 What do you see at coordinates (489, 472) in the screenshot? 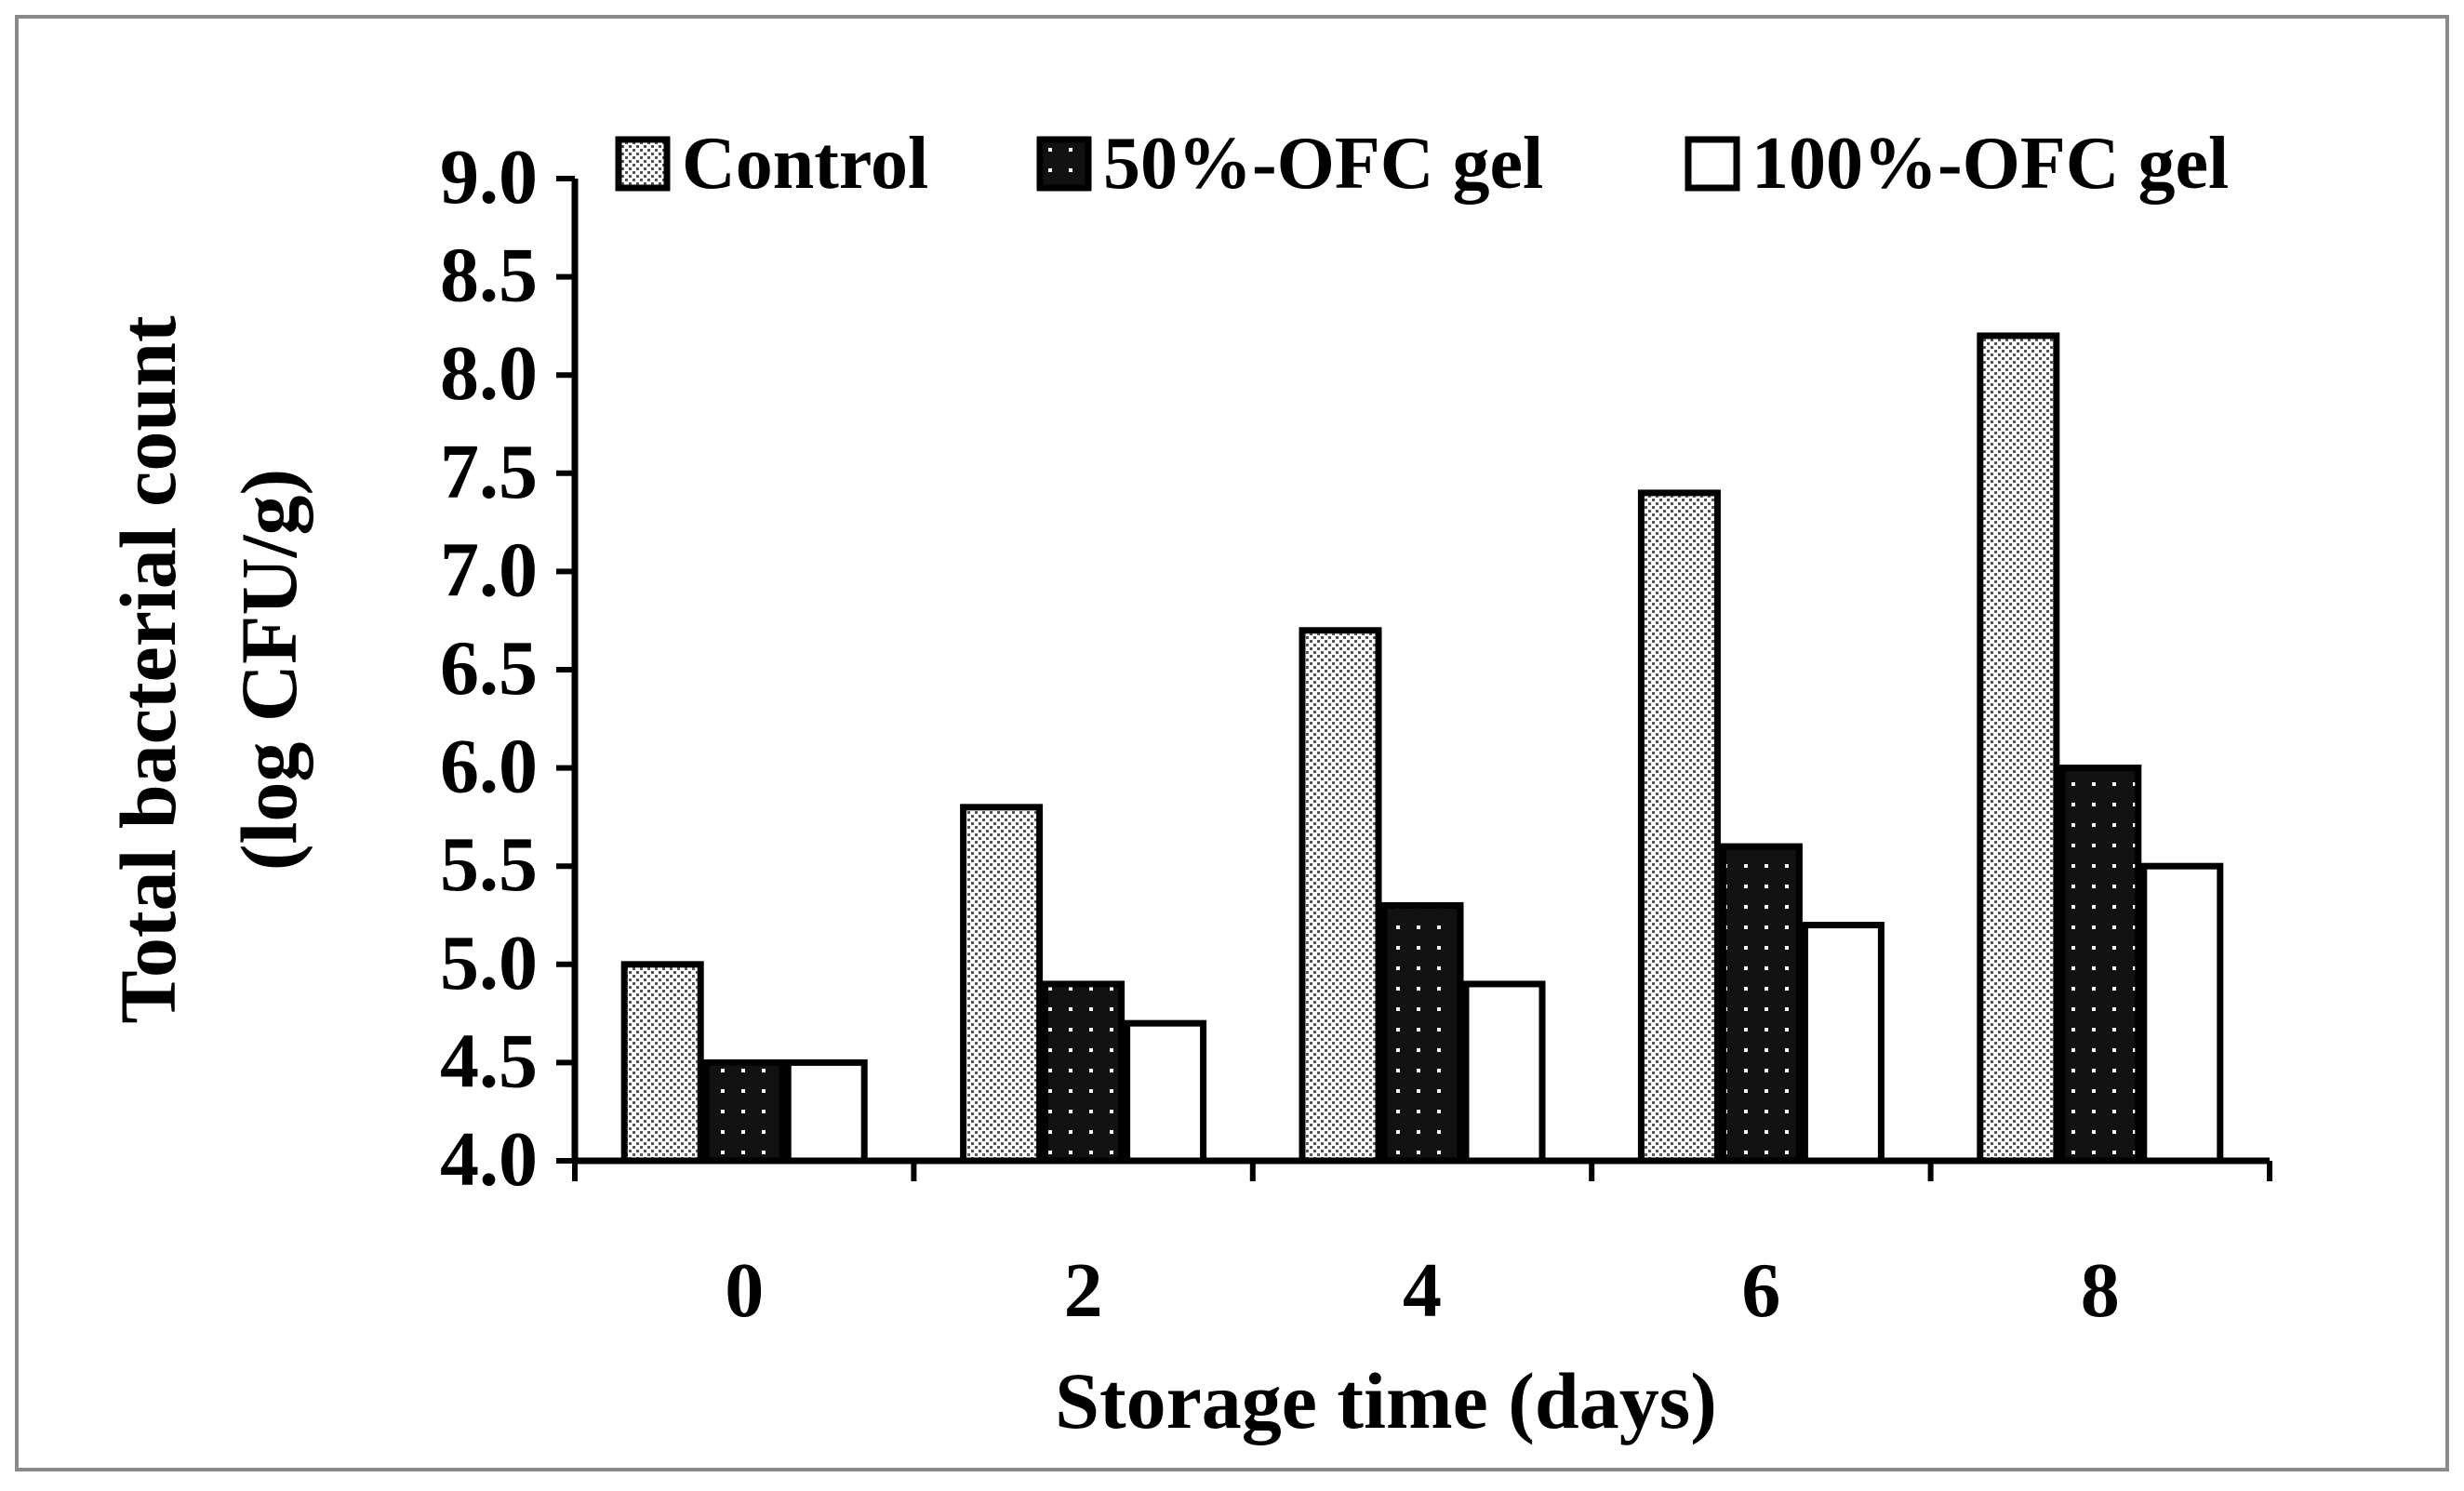
I see `y-tick-label: 7.5` at bounding box center [489, 472].